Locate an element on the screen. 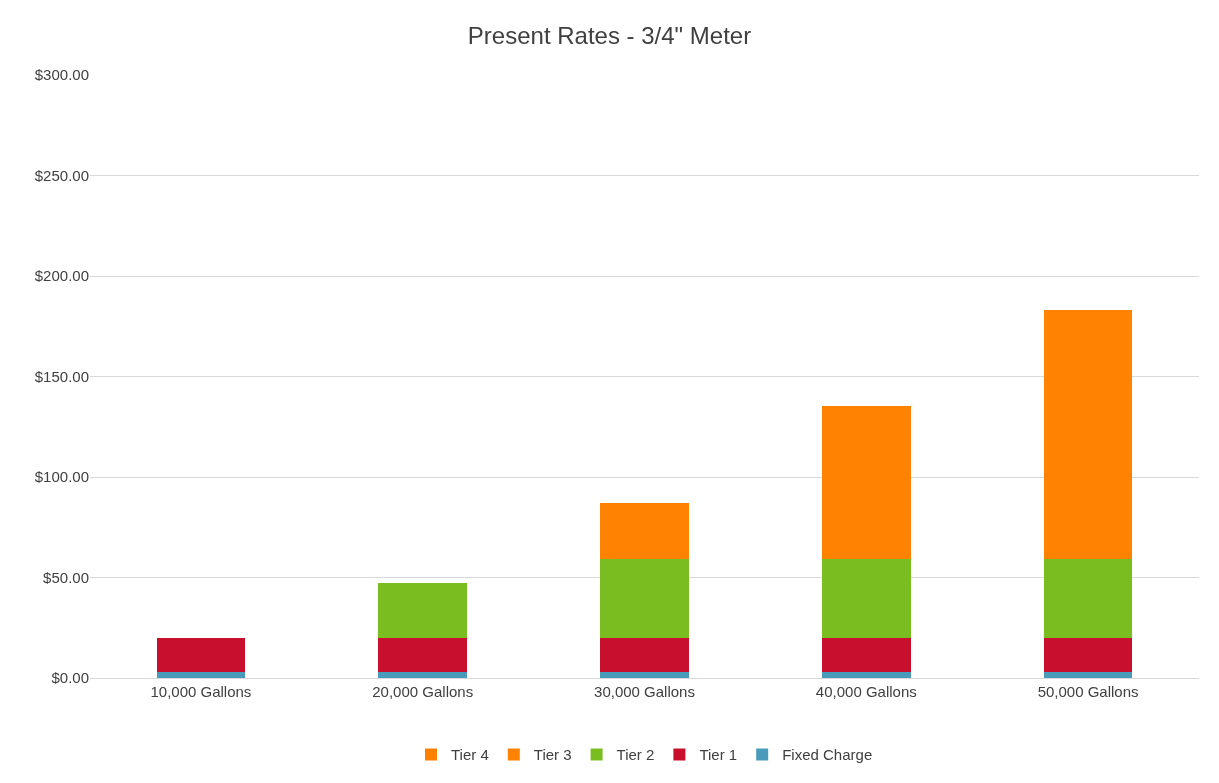 The width and height of the screenshot is (1219, 783). legend-label: Tier 1 is located at coordinates (718, 755).